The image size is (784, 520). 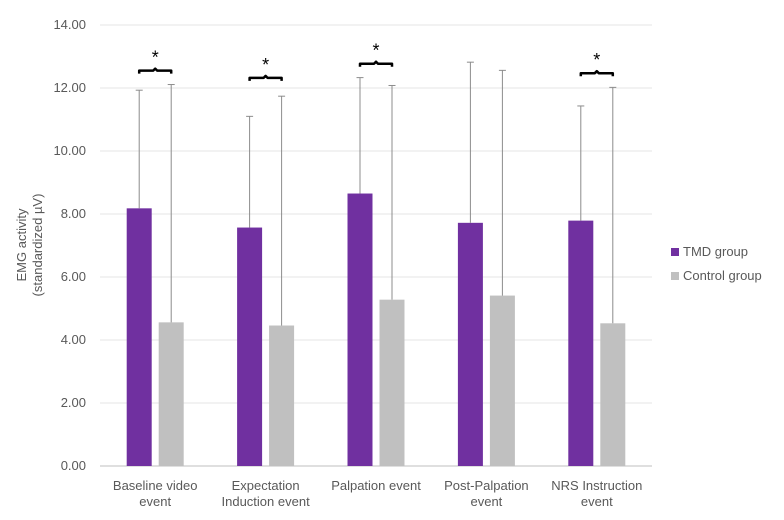 I want to click on y-axis-label: EMG activity(standardized µV), so click(x=29, y=245).